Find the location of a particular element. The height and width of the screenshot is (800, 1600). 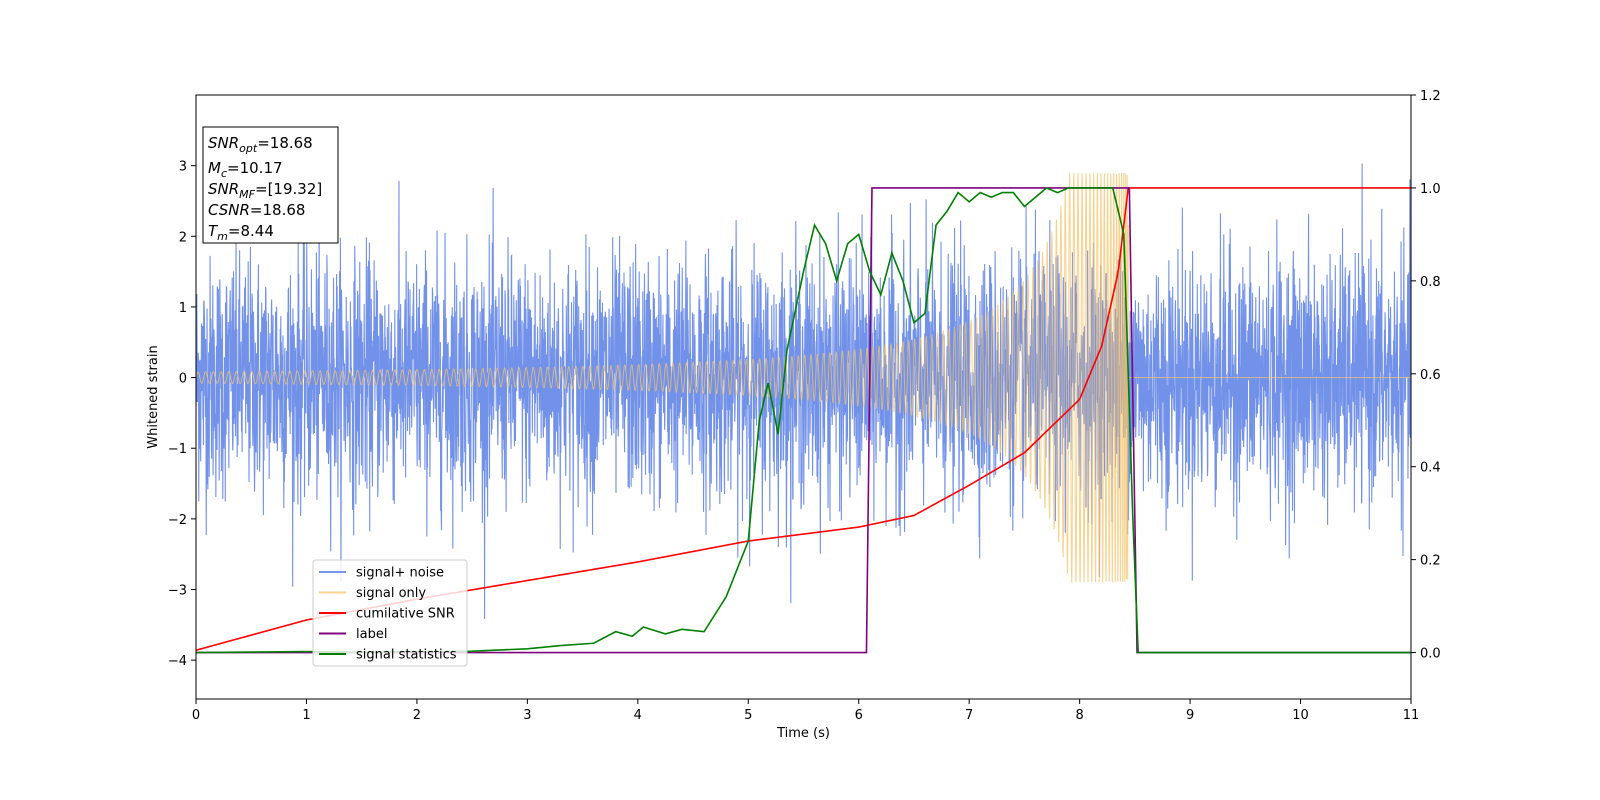

y-right-tick-label: 0.6 is located at coordinates (1430, 375).